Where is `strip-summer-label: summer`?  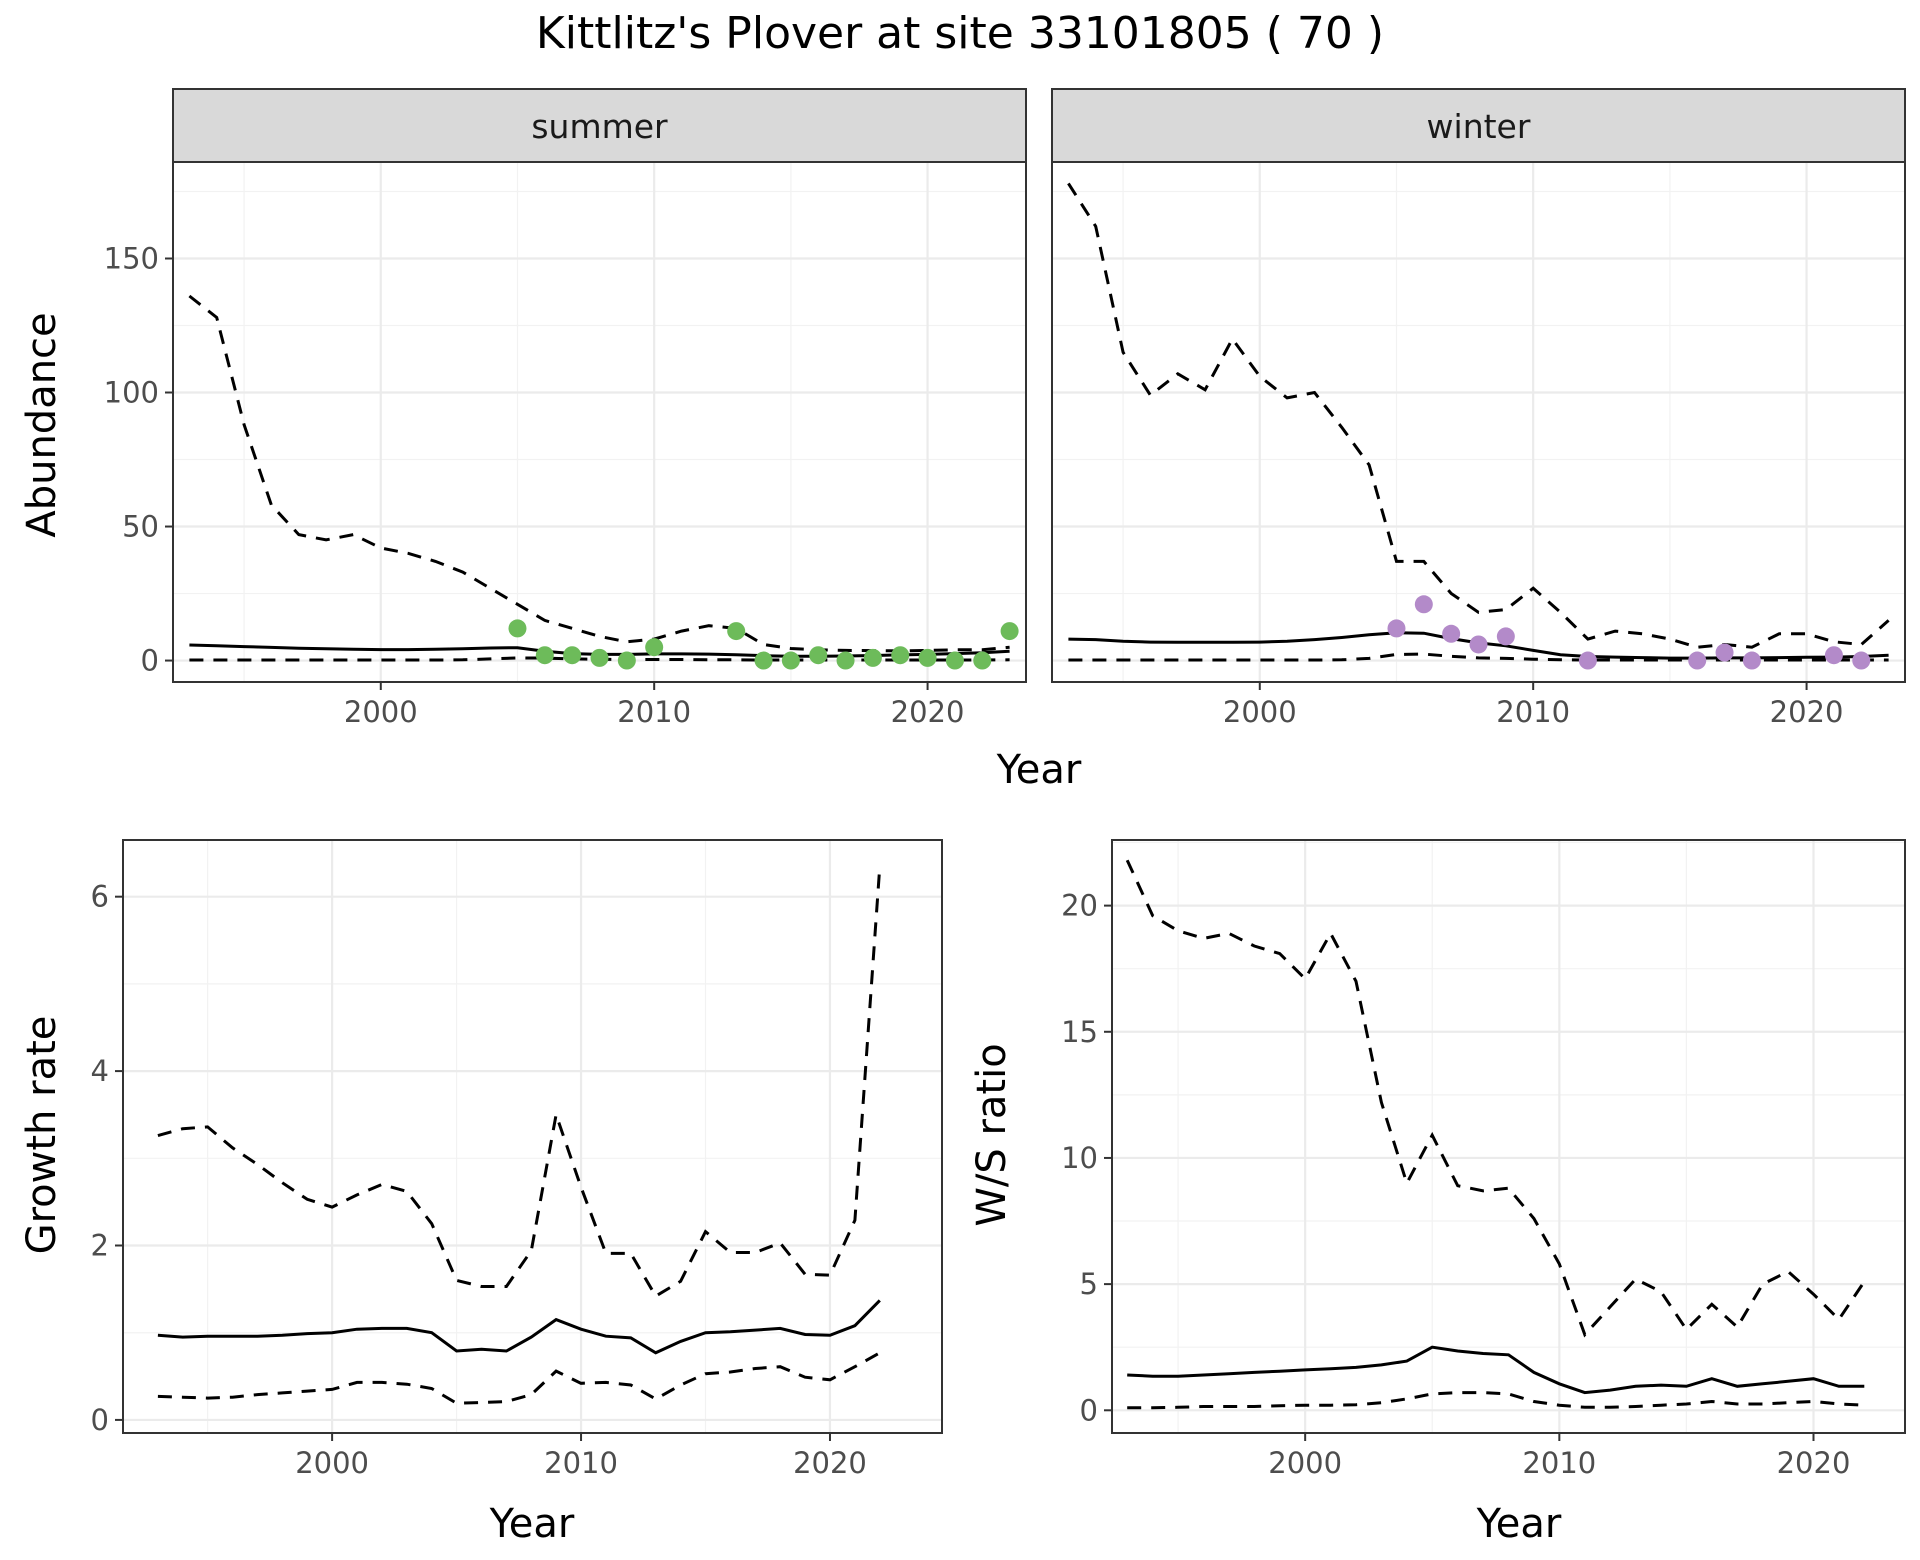
strip-summer-label: summer is located at coordinates (599, 126).